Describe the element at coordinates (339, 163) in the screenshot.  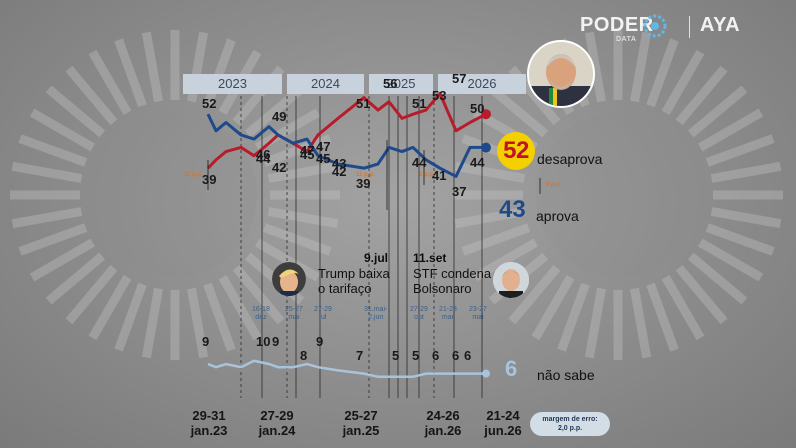
I see `data-label-desaprova-5: 43` at that location.